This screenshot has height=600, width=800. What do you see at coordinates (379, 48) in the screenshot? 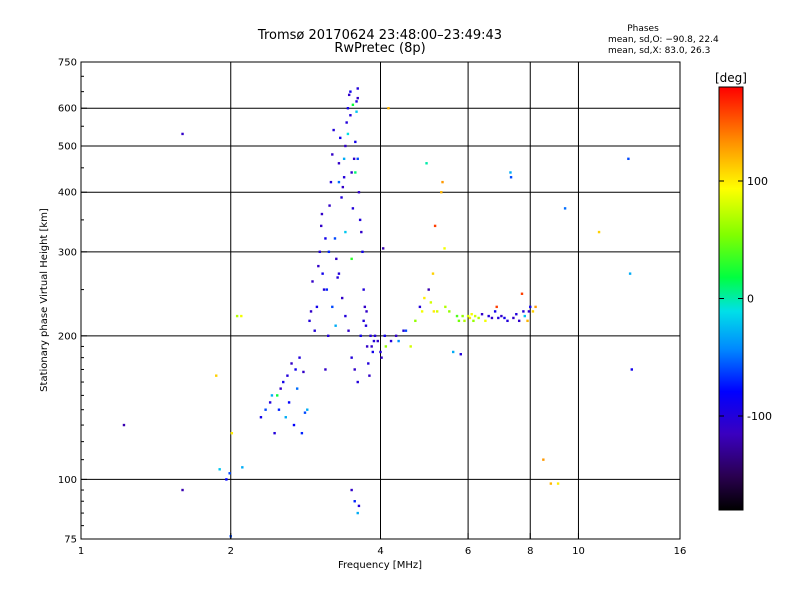
I see `chart-subtitle: RwPretec (8p)` at bounding box center [379, 48].